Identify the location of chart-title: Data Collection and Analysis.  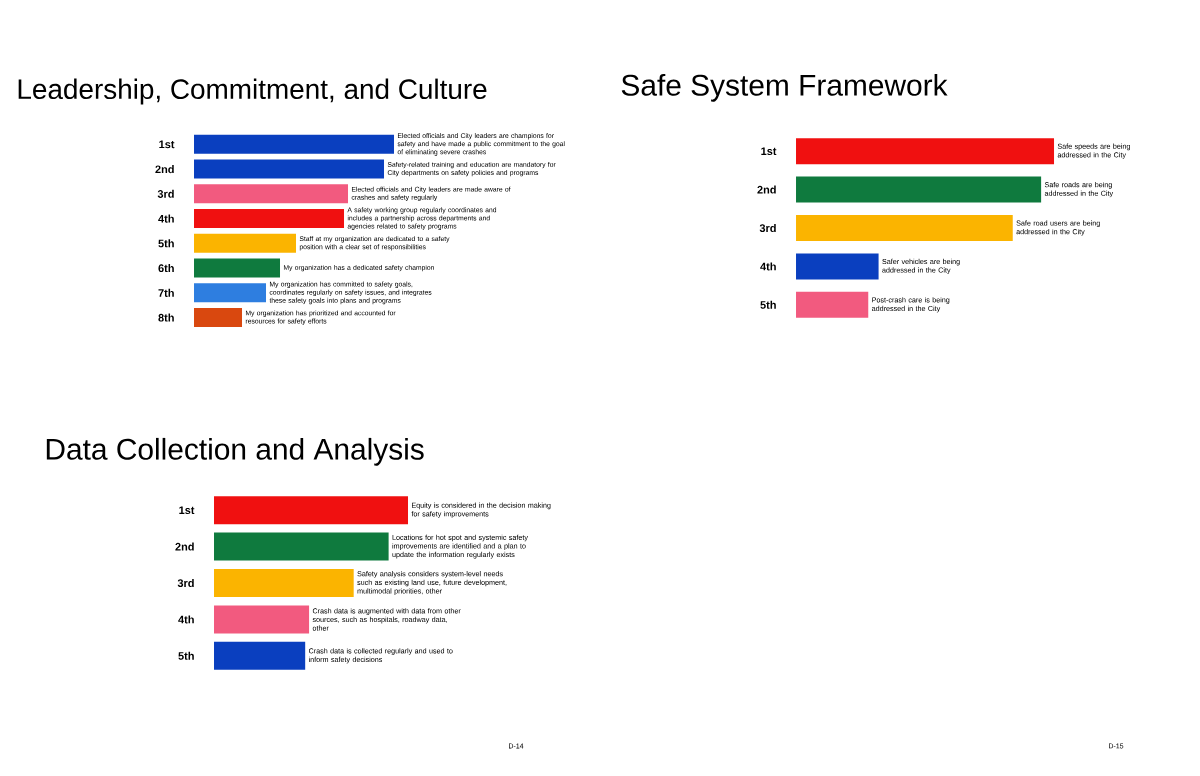
(235, 451).